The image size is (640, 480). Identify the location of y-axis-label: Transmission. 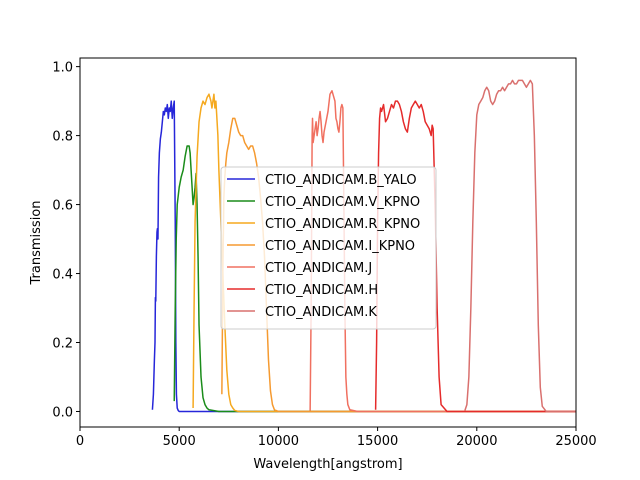
(36, 243).